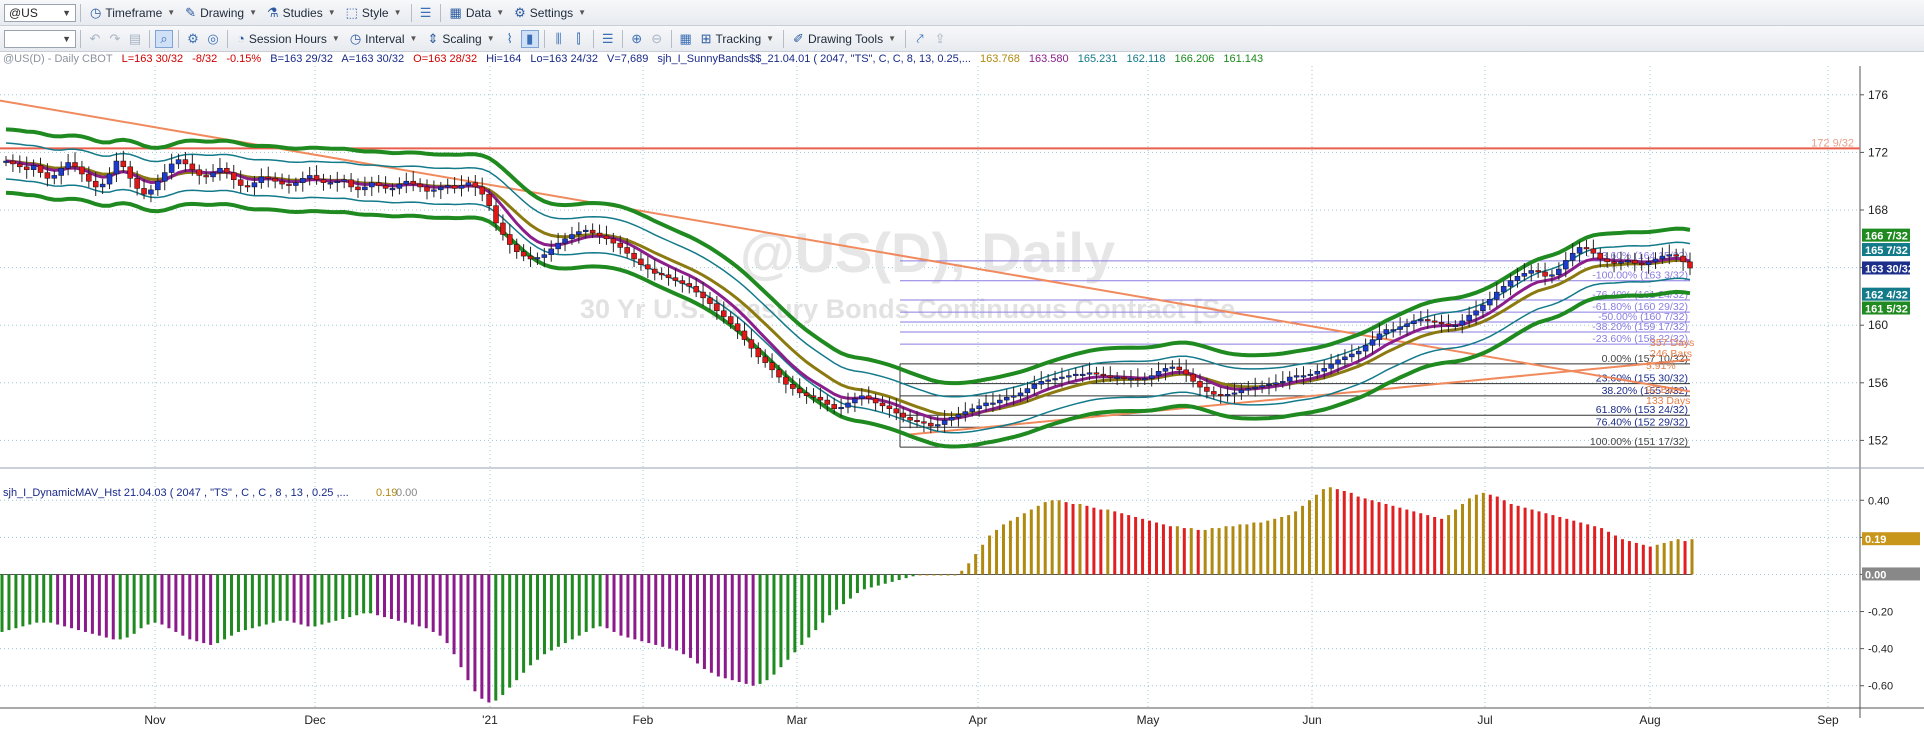  I want to click on table-icon: ▦, so click(685, 38).